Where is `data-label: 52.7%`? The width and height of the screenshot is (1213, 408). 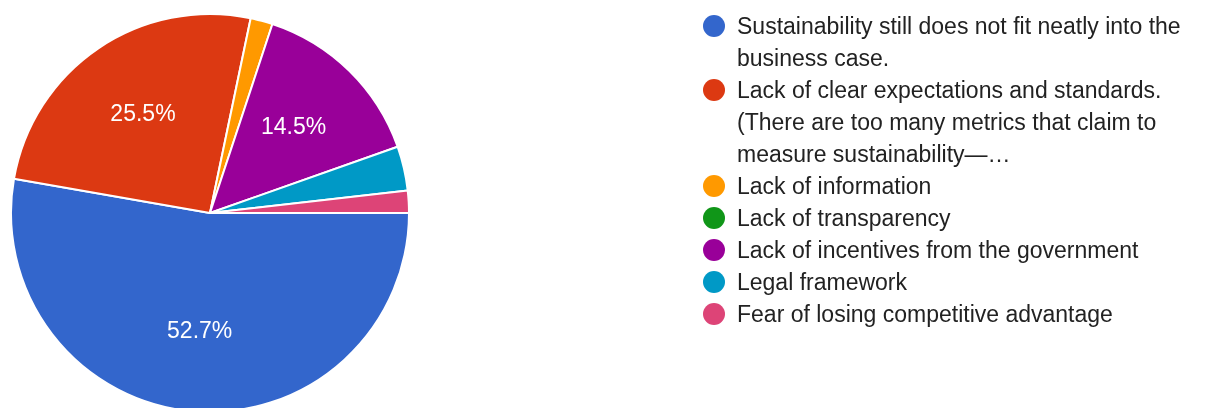 data-label: 52.7% is located at coordinates (200, 330).